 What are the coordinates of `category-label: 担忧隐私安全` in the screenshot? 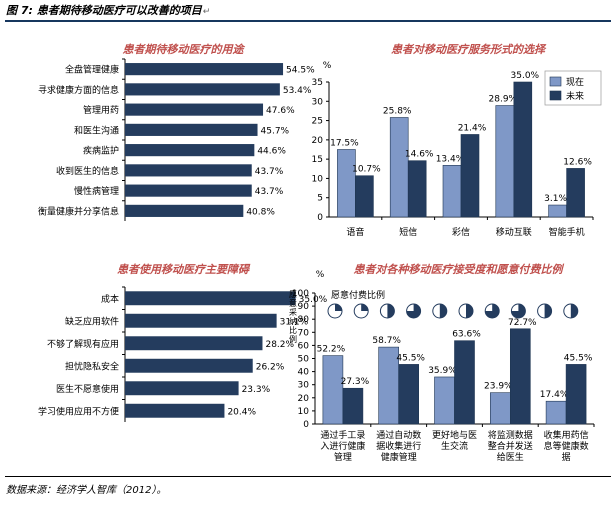 It's located at (92, 366).